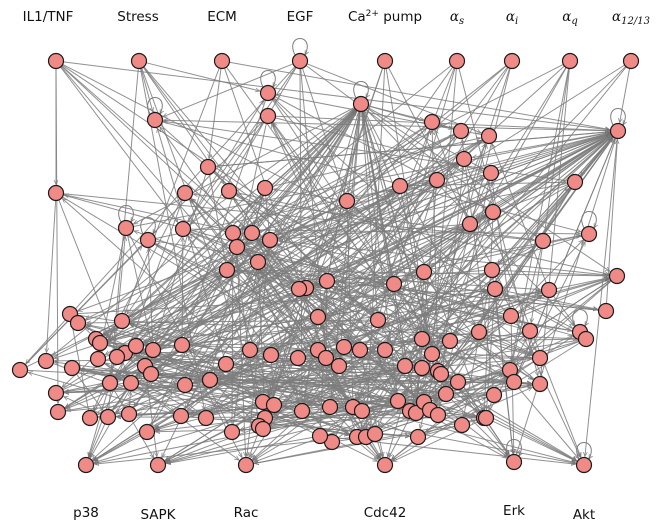 The image size is (665, 523). I want to click on output-label-sapk: SAPK, so click(158, 515).